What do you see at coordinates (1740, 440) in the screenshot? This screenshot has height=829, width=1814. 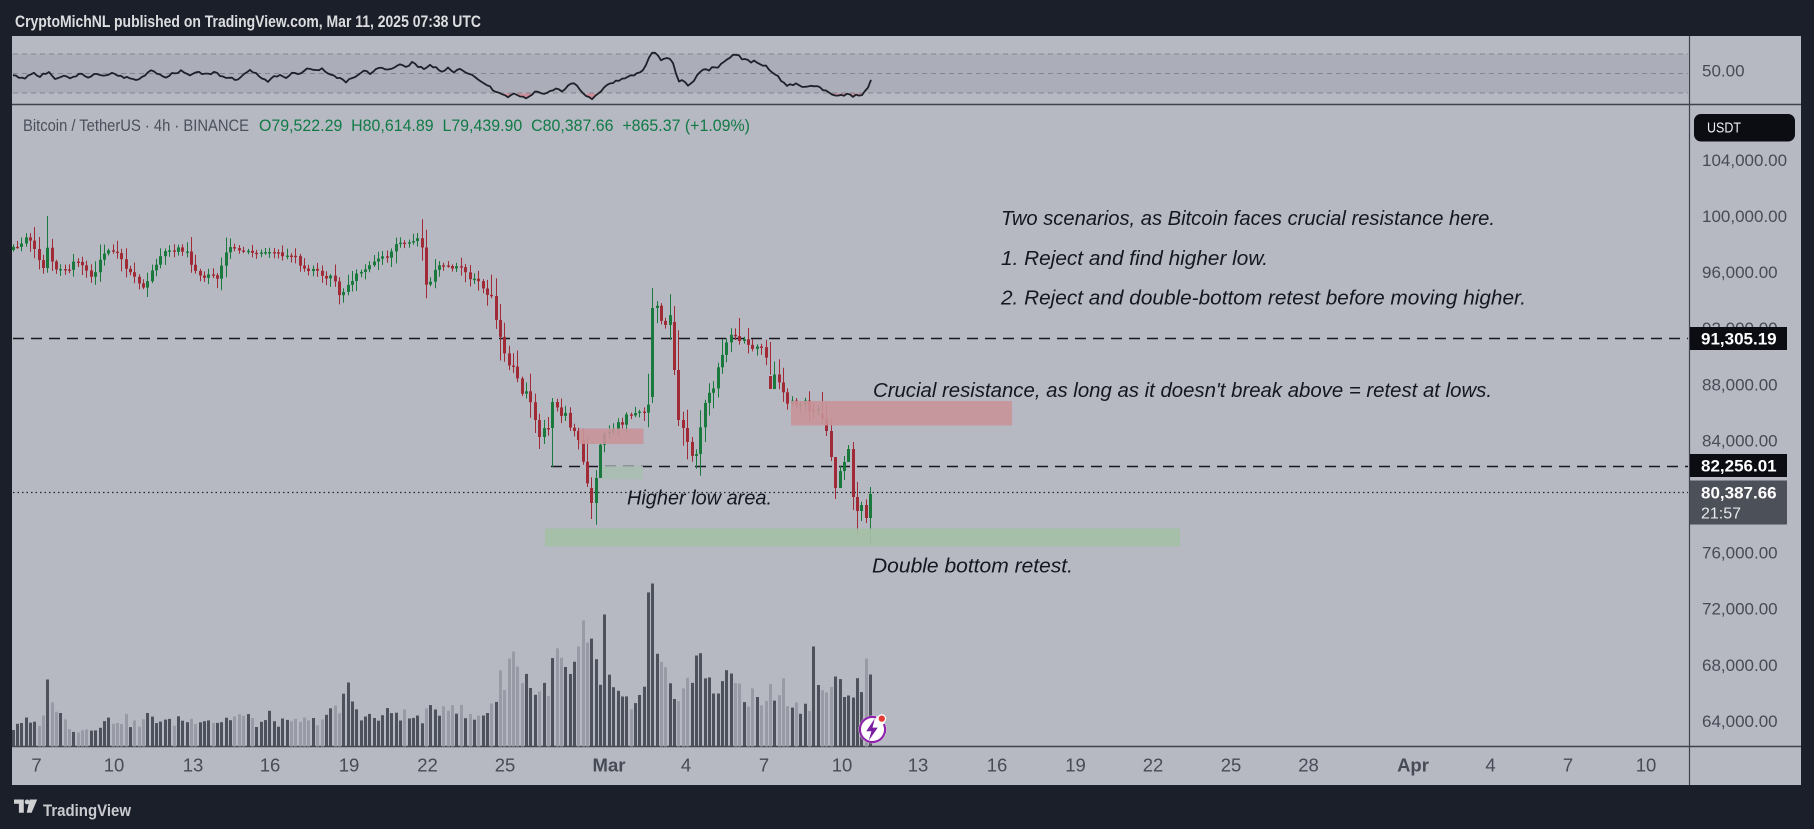 I see `svg-text: 84,000.00` at bounding box center [1740, 440].